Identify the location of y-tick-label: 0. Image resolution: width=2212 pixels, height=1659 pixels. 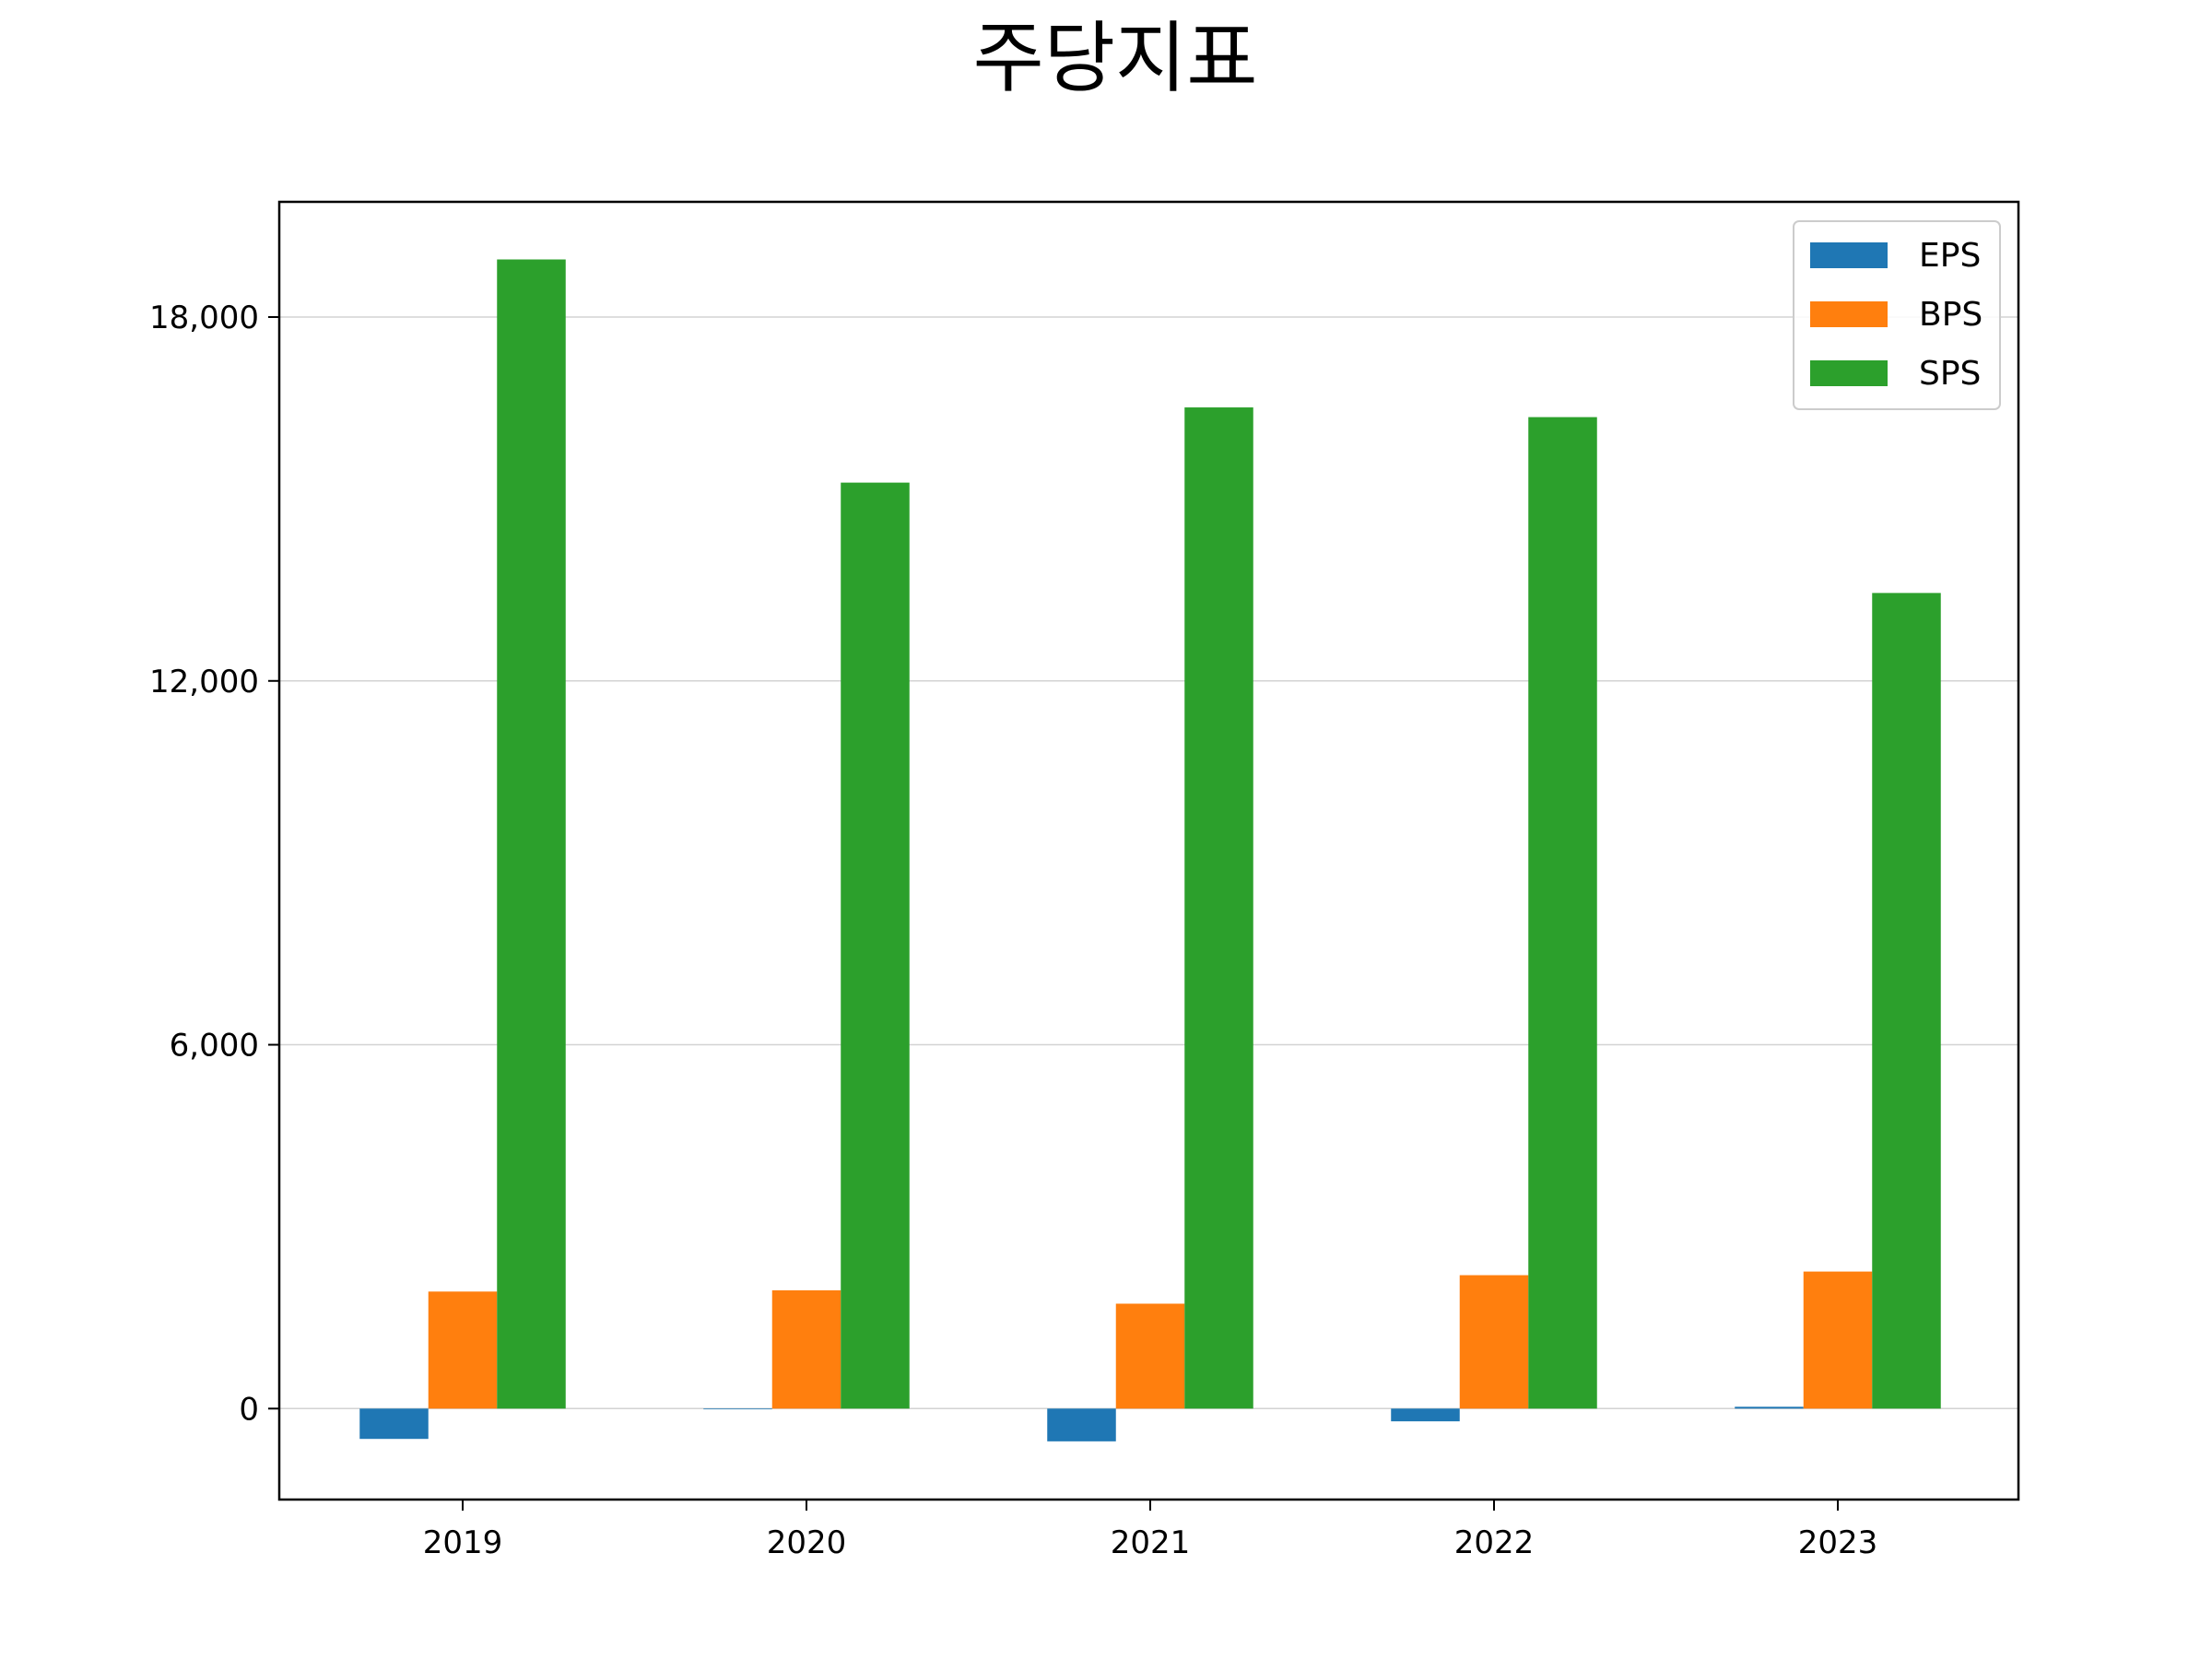
(249, 1409).